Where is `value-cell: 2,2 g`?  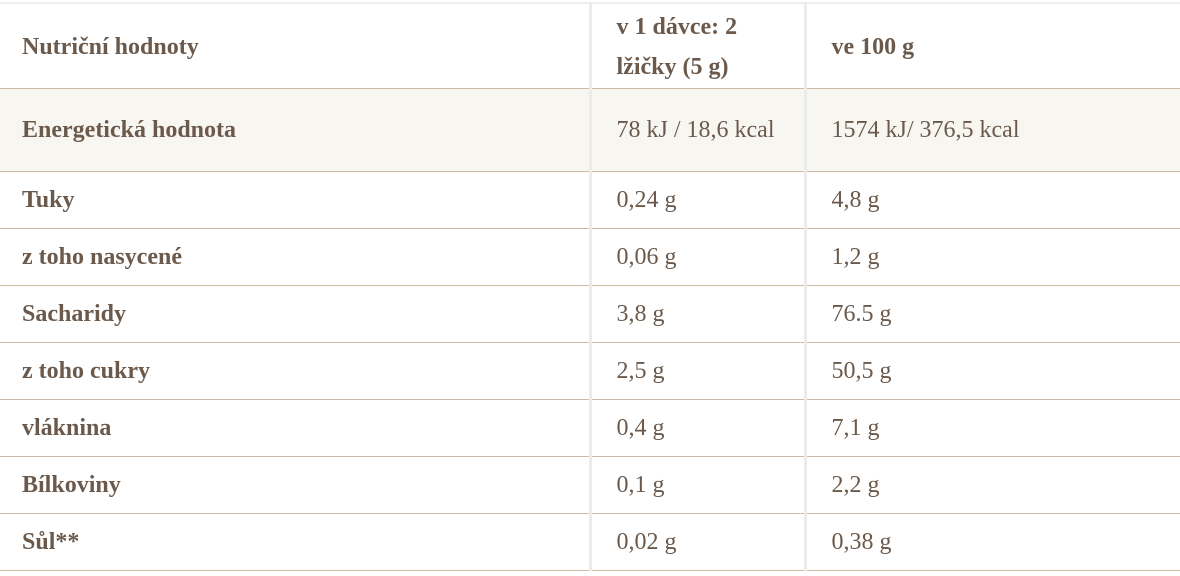 value-cell: 2,2 g is located at coordinates (991, 485).